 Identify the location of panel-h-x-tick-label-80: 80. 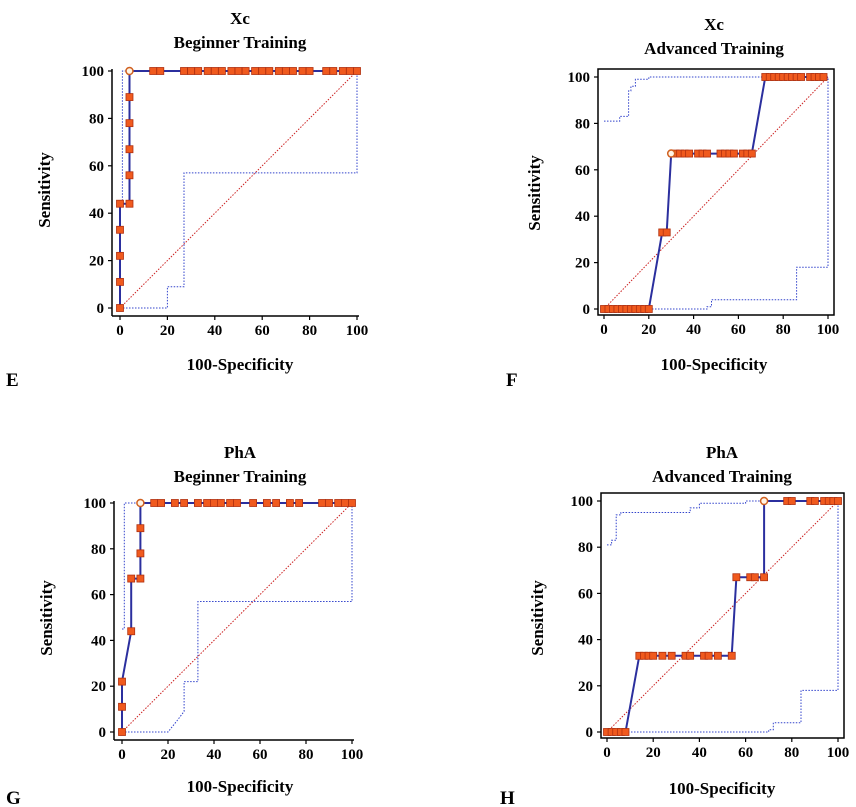
(791, 753).